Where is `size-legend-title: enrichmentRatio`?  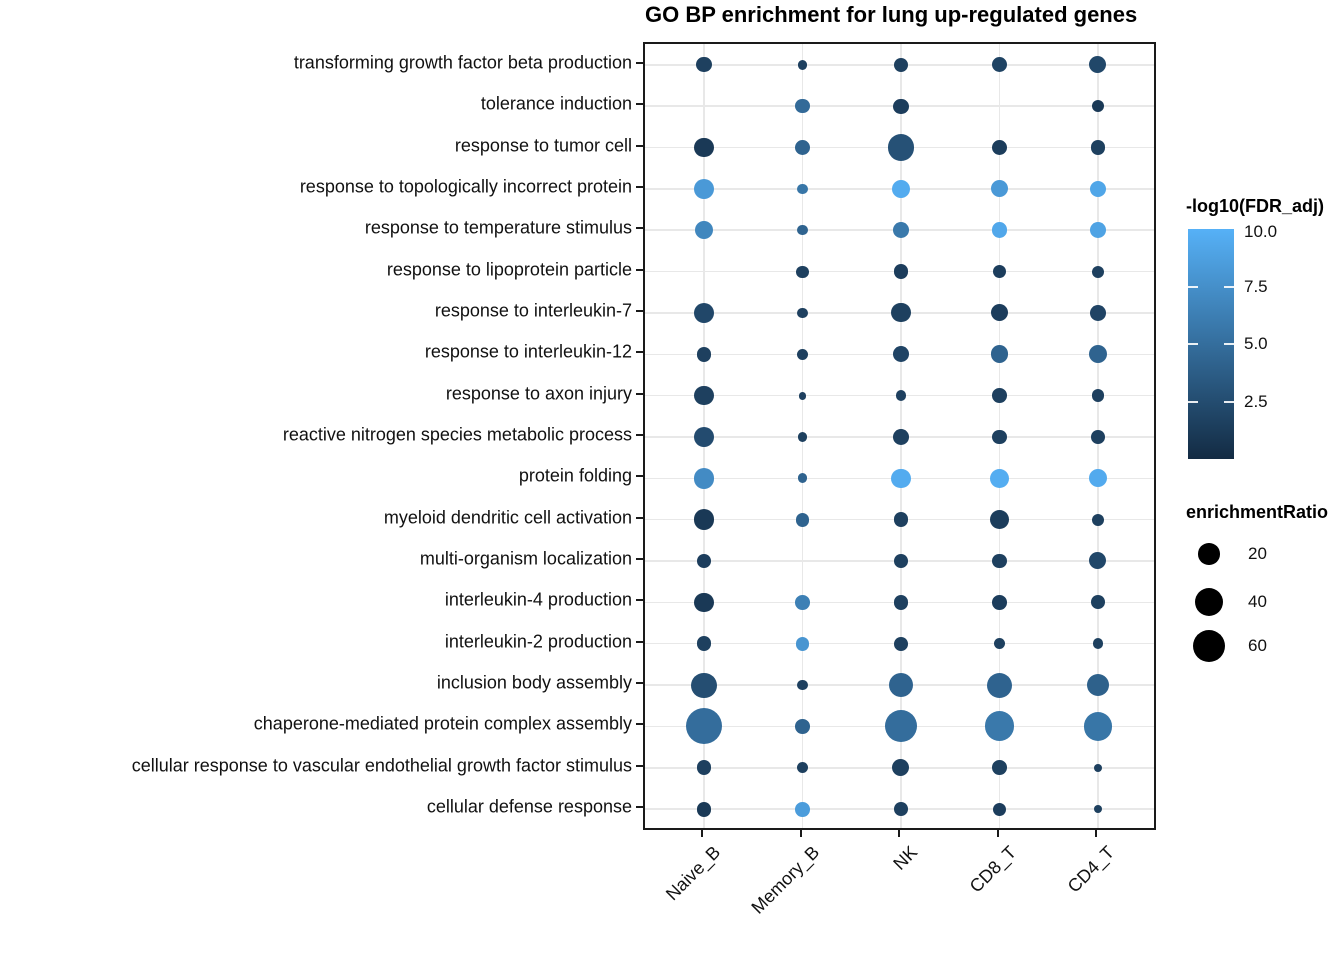 size-legend-title: enrichmentRatio is located at coordinates (1257, 512).